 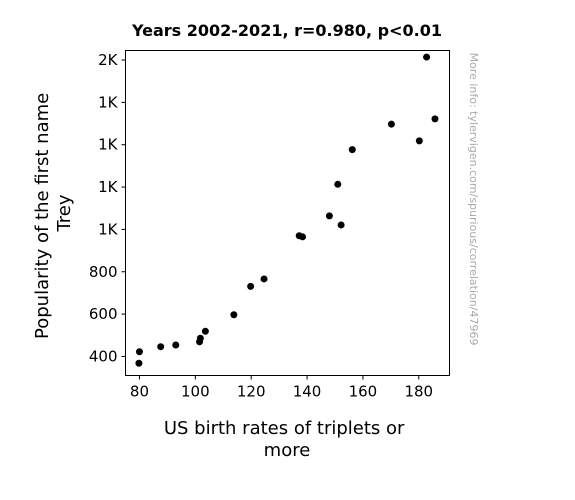 I want to click on y-tick-label: 2K, so click(x=108, y=60).